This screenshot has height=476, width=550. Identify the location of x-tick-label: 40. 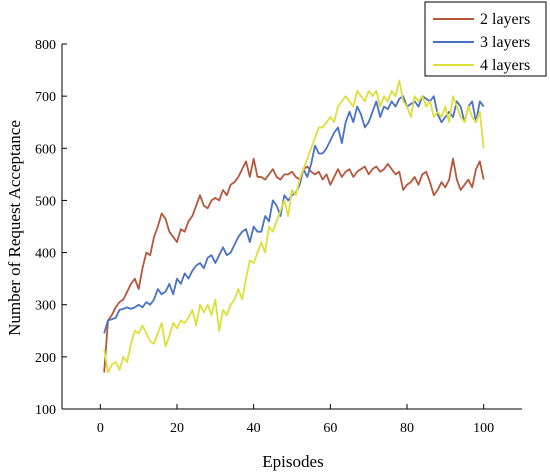
(254, 428).